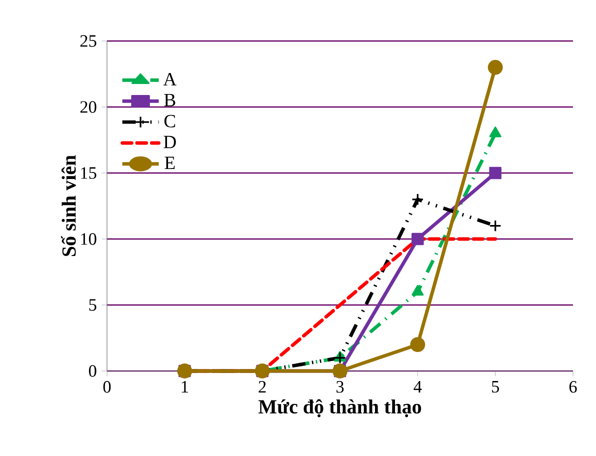 The width and height of the screenshot is (596, 456). What do you see at coordinates (170, 142) in the screenshot?
I see `legend-label: D` at bounding box center [170, 142].